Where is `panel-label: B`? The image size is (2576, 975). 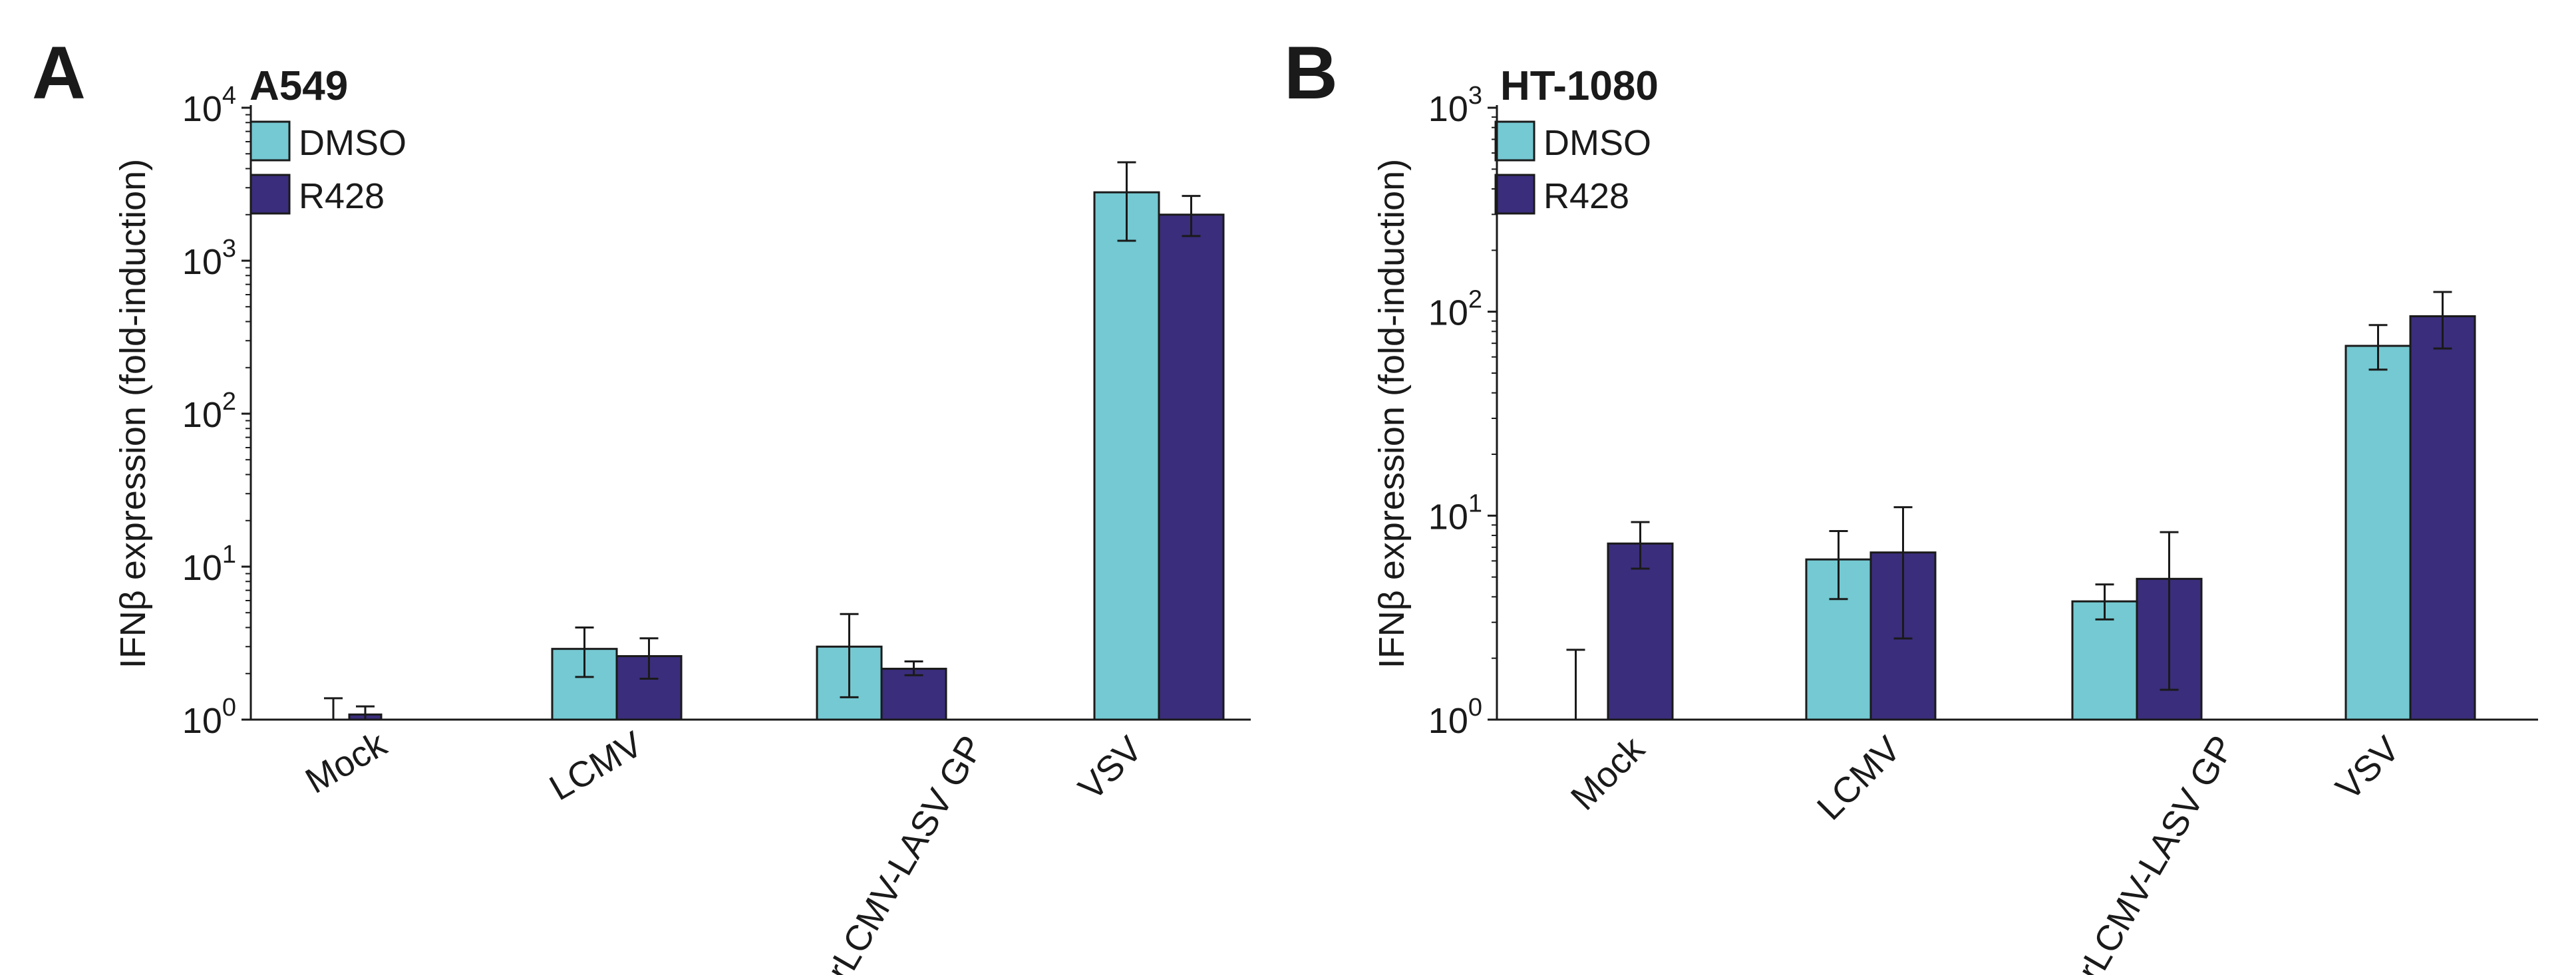 panel-label: B is located at coordinates (1311, 72).